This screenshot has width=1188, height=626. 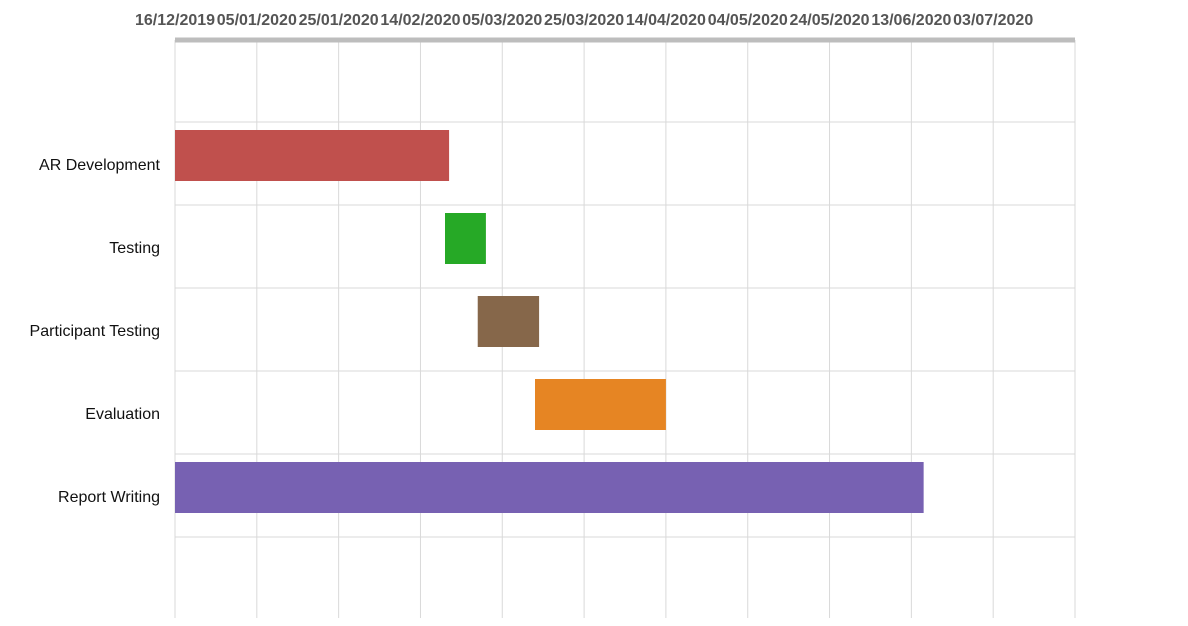 What do you see at coordinates (109, 497) in the screenshot?
I see `task-label: Report Writing` at bounding box center [109, 497].